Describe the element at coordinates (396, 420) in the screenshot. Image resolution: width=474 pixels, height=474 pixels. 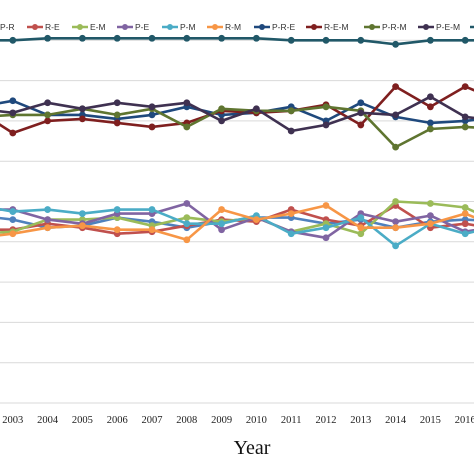
I see `x-tick-label: 2014` at that location.